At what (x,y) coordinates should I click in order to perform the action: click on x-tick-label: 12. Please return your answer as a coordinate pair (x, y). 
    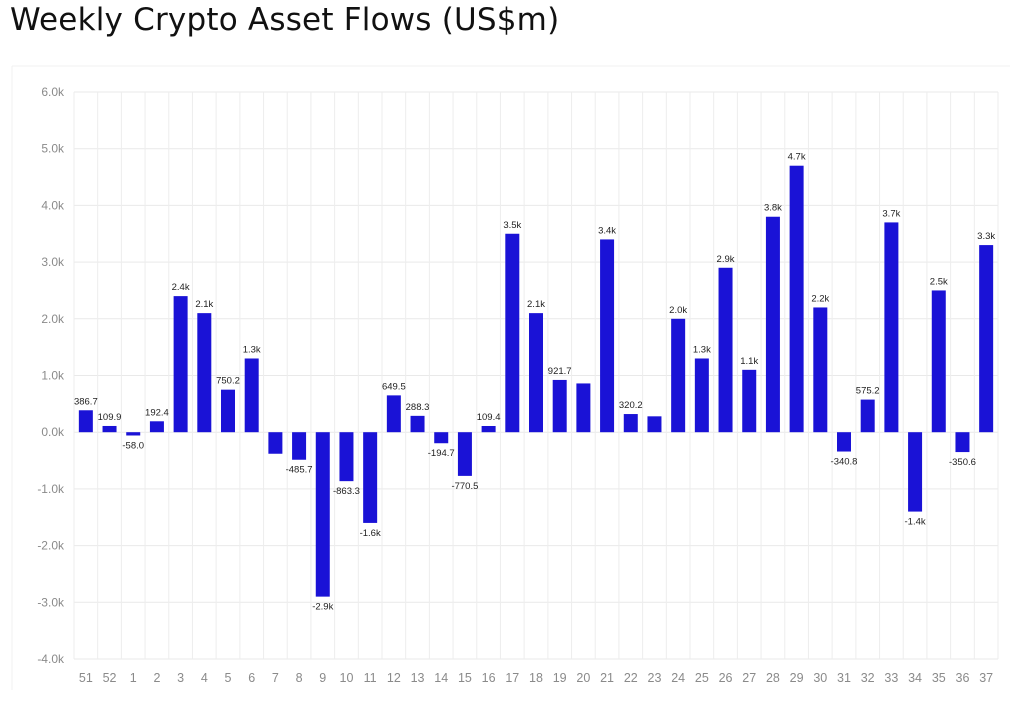
    Looking at the image, I should click on (394, 678).